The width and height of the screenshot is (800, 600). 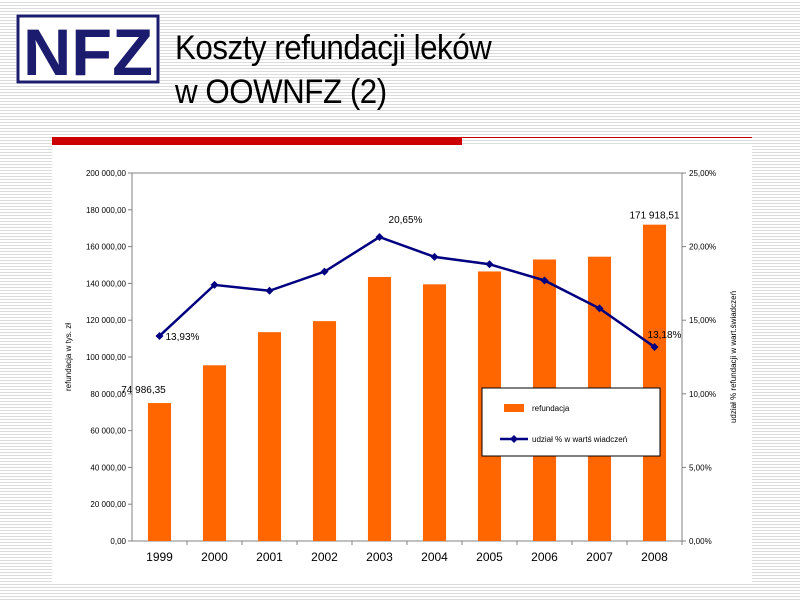 I want to click on y-tick-label: 0,00, so click(x=118, y=541).